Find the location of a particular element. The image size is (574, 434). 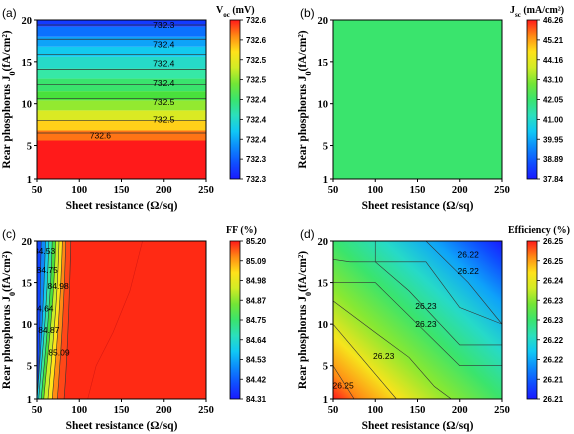

colorbar-tick-label: 732.6 is located at coordinates (256, 40).